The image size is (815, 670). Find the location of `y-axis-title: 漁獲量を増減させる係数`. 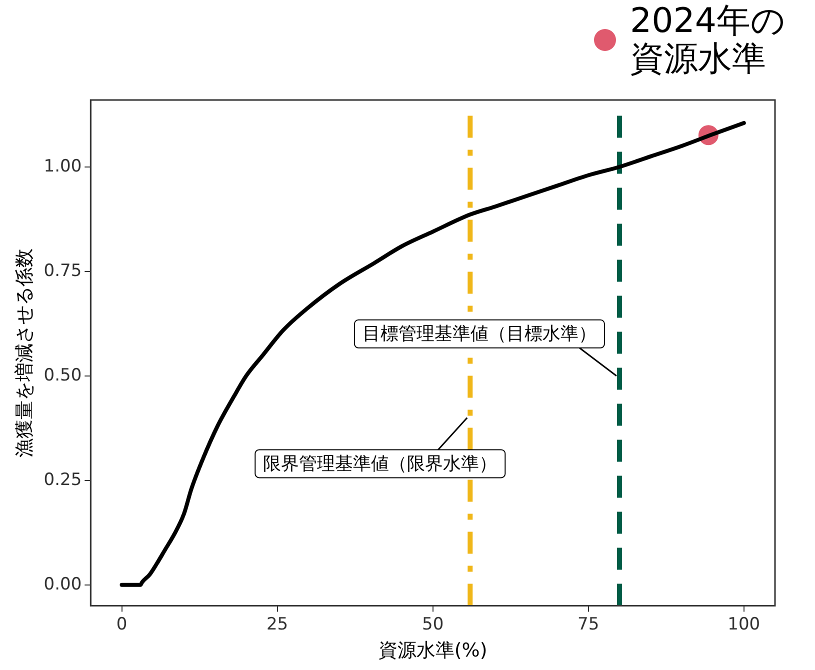

y-axis-title: 漁獲量を増減させる係数 is located at coordinates (24, 353).